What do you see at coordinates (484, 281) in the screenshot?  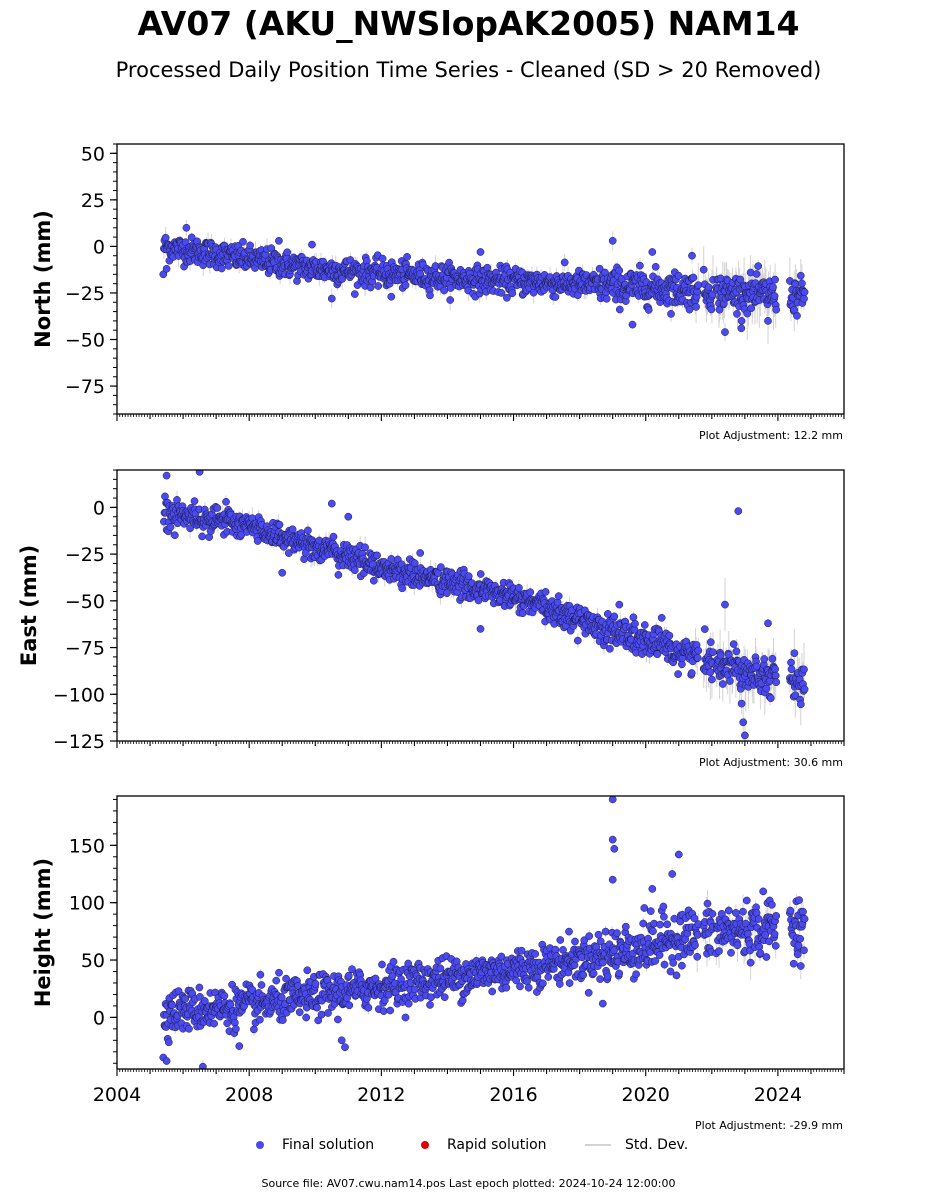 I see `north-data-points` at bounding box center [484, 281].